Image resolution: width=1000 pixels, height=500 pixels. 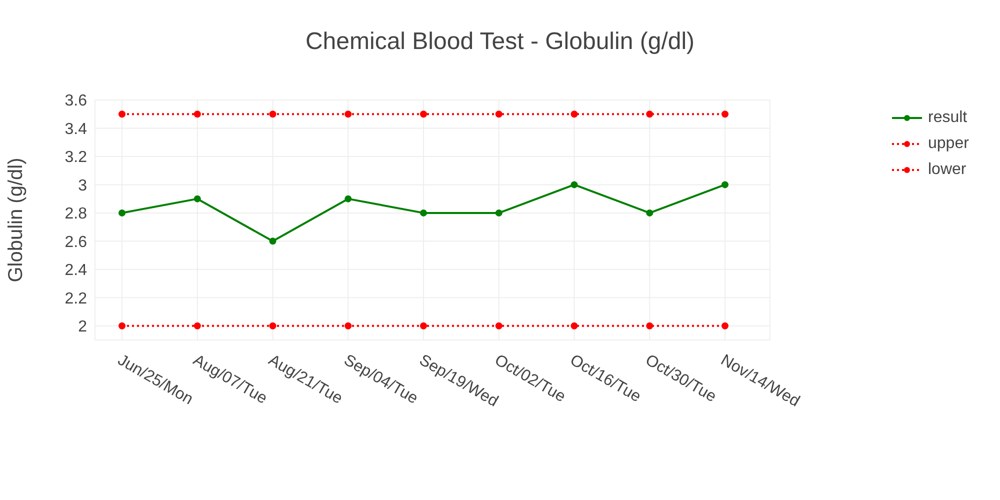 I want to click on y-tick-label: 2.2, so click(x=76, y=299).